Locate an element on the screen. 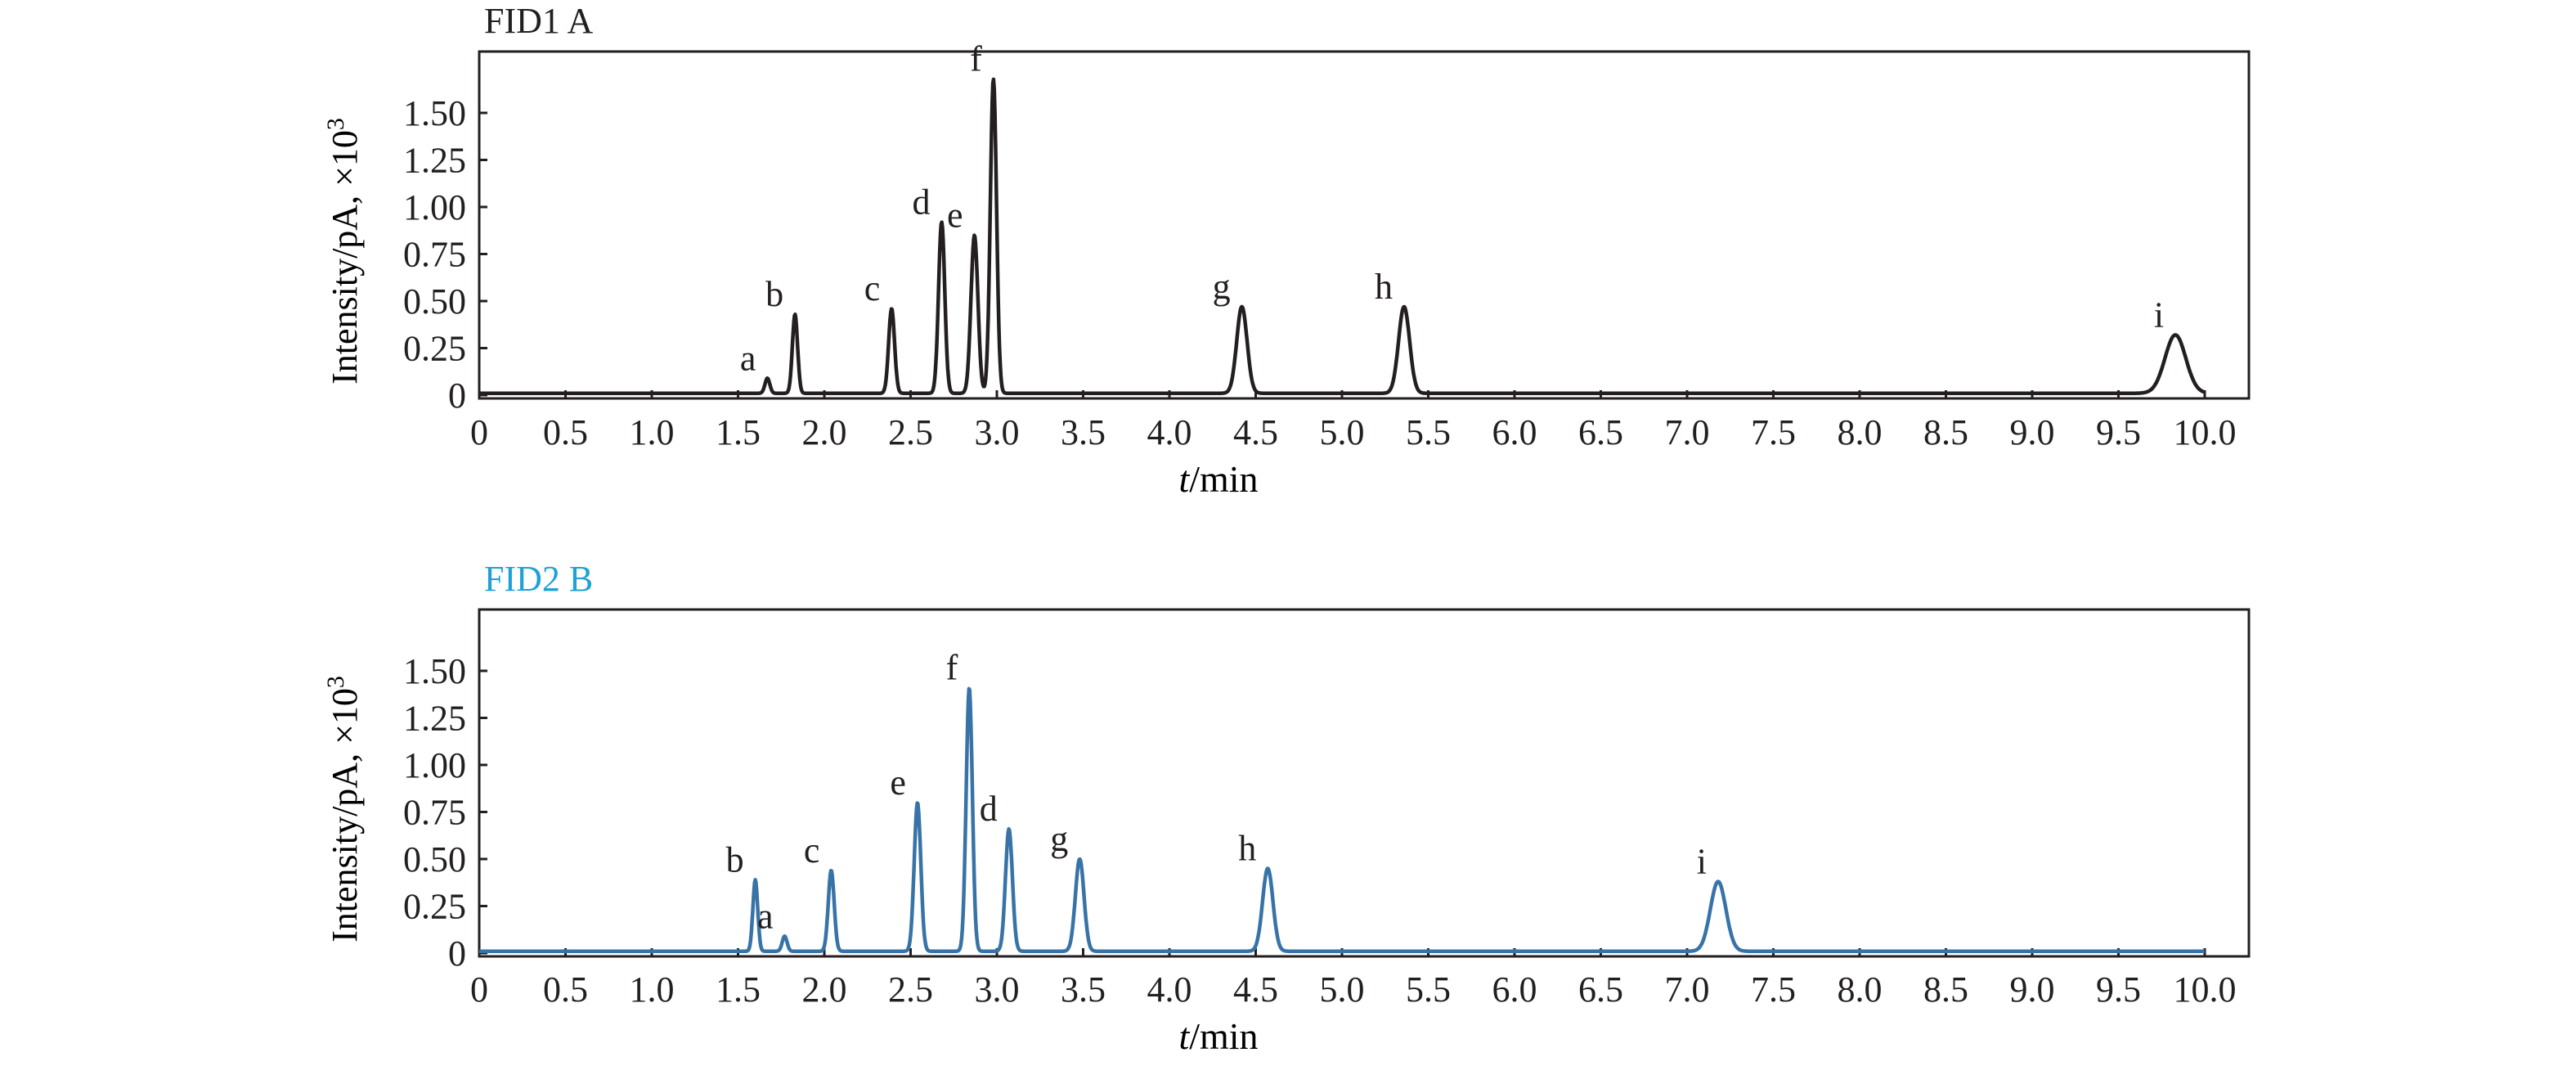 This screenshot has width=2576, height=1075. chart-title: FID1 A is located at coordinates (539, 21).